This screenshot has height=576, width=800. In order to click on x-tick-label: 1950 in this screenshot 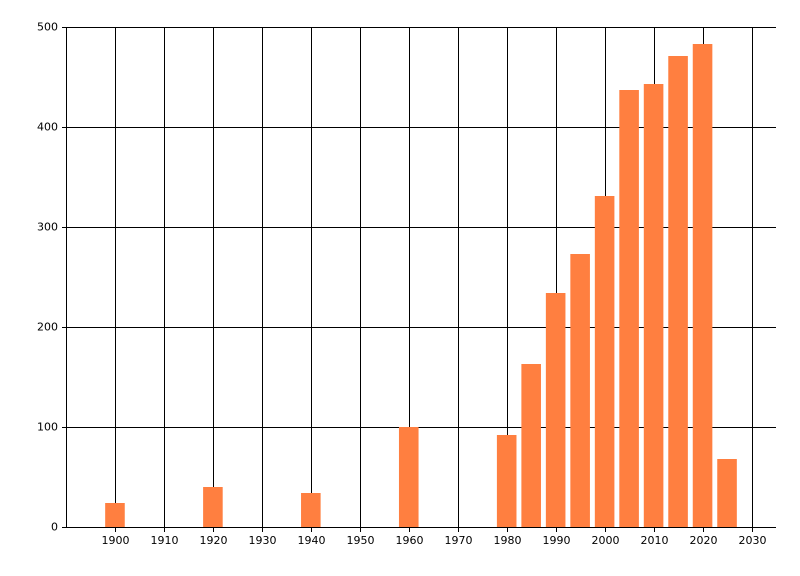, I will do `click(361, 540)`.